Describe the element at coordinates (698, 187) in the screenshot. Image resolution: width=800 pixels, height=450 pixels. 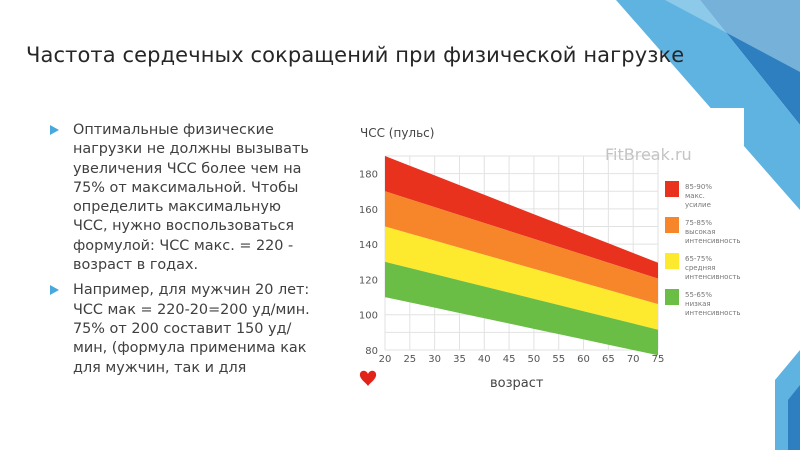
I see `legend-label: 85-90%` at that location.